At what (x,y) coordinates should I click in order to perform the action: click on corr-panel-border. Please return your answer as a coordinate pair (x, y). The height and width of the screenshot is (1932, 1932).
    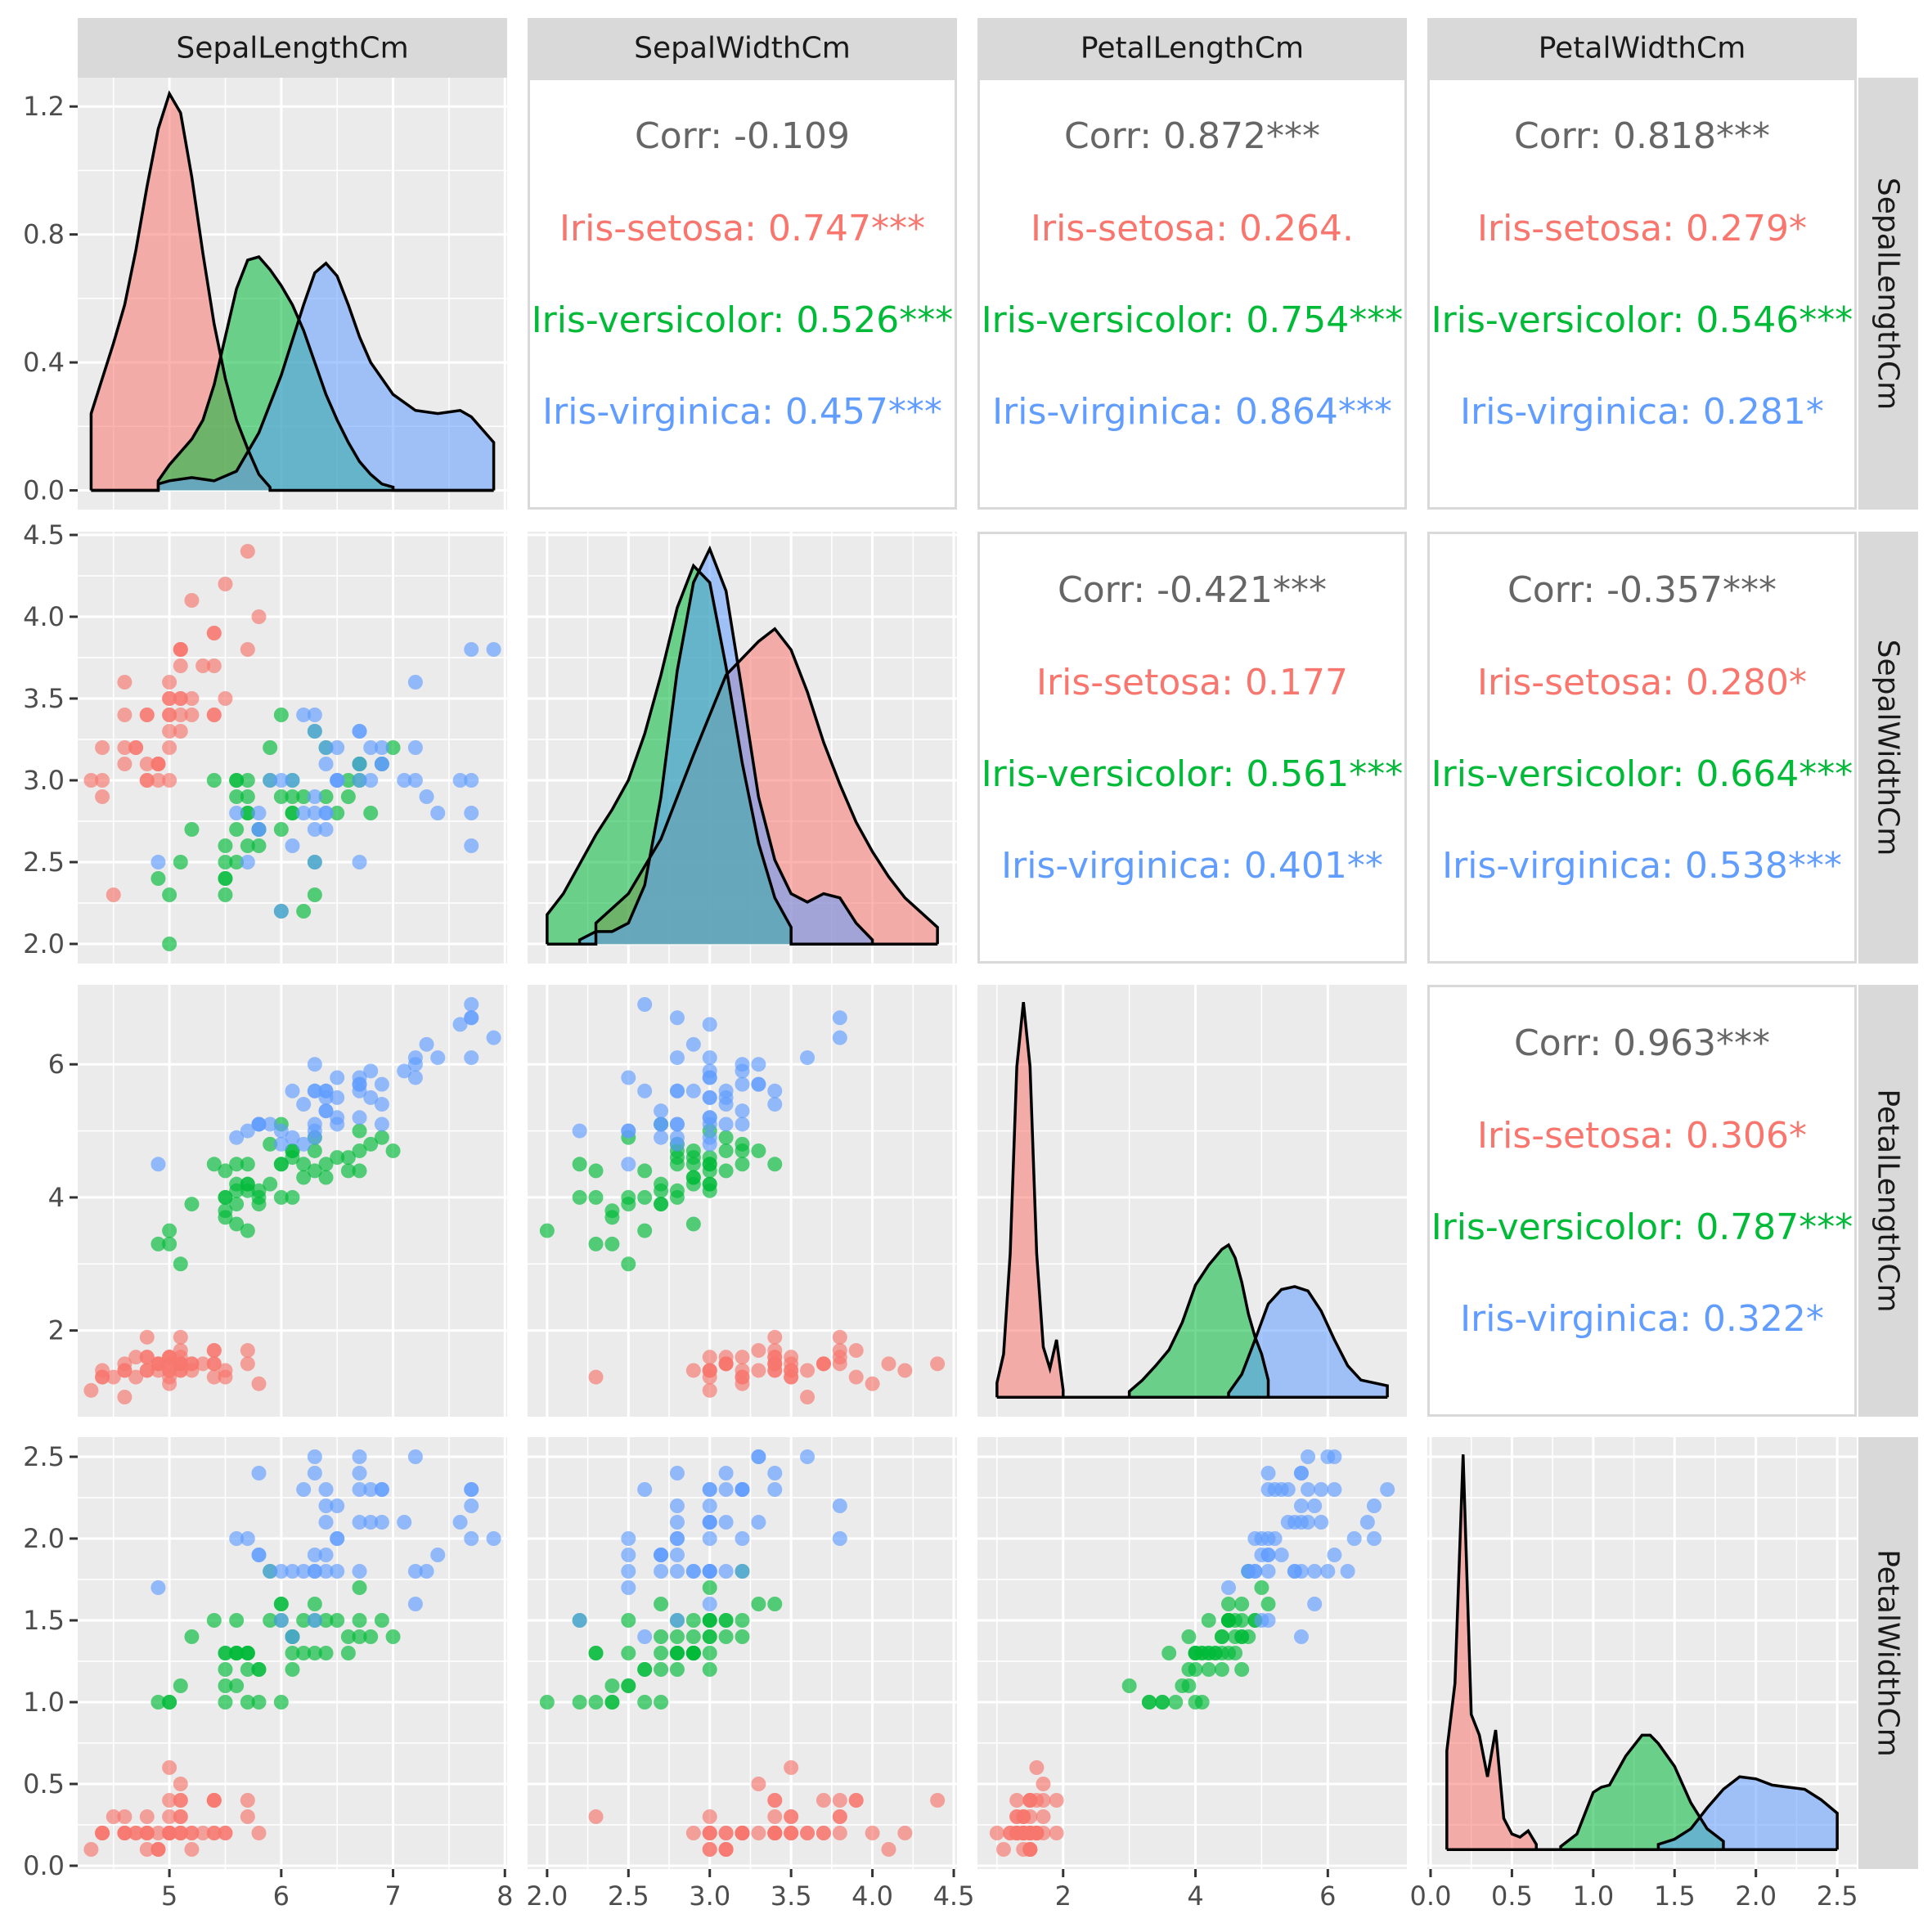
    Looking at the image, I should click on (1642, 748).